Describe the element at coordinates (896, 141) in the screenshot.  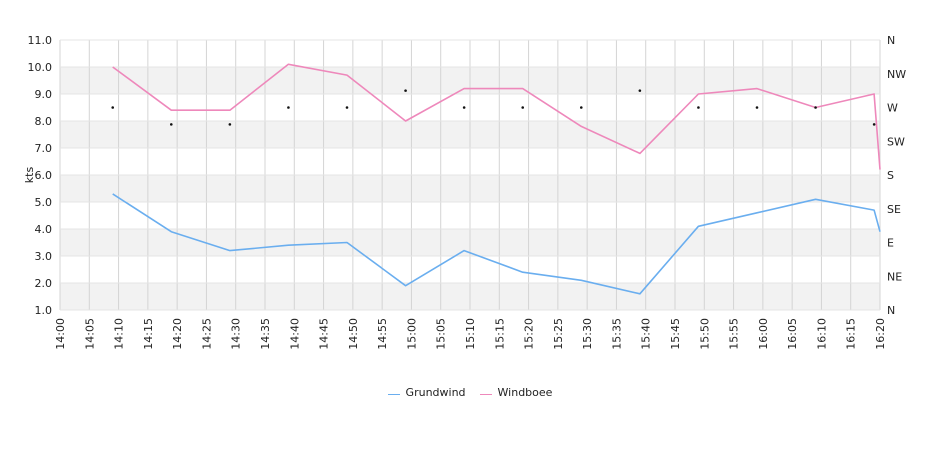
I see `direction-axis-label: SW` at that location.